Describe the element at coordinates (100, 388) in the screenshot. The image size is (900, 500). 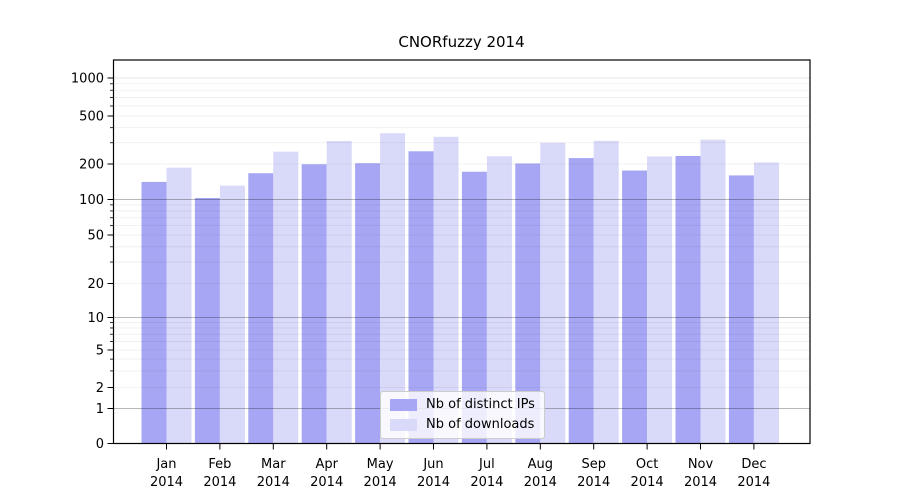
I see `y-tick-label: 2` at that location.